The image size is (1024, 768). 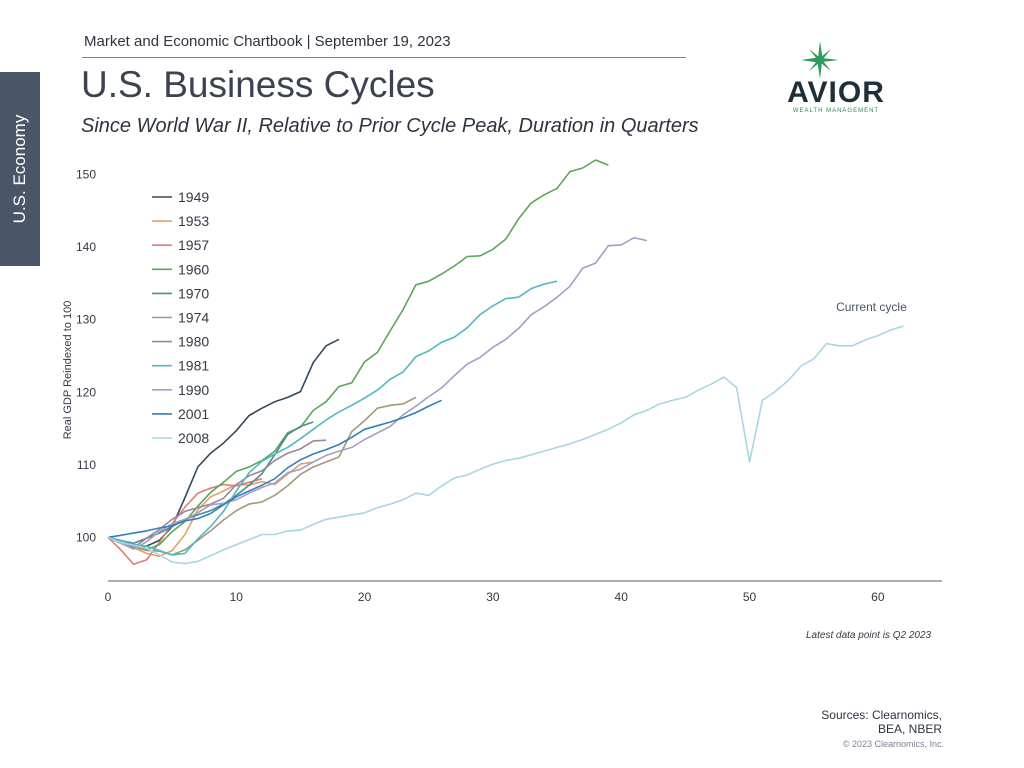 I want to click on x-tick-label-30: 30, so click(x=493, y=597).